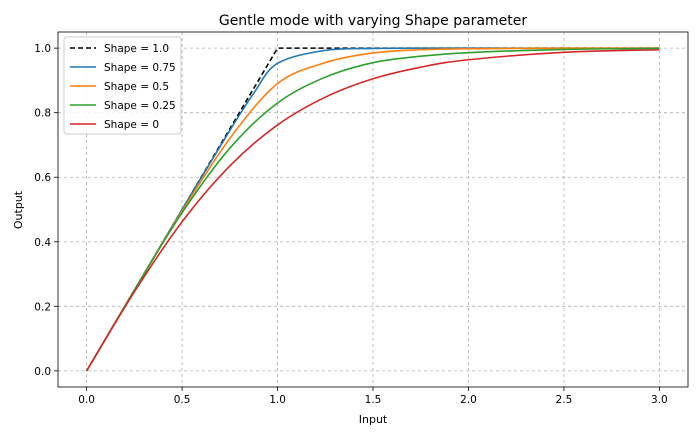 This screenshot has width=699, height=438. I want to click on y-tick-label: 0.8, so click(42, 114).